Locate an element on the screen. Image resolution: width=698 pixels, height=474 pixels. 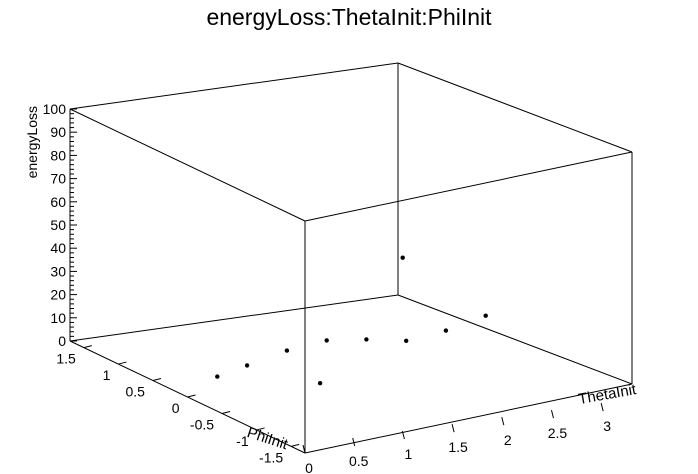
z-tick-label: 80 is located at coordinates (58, 155).